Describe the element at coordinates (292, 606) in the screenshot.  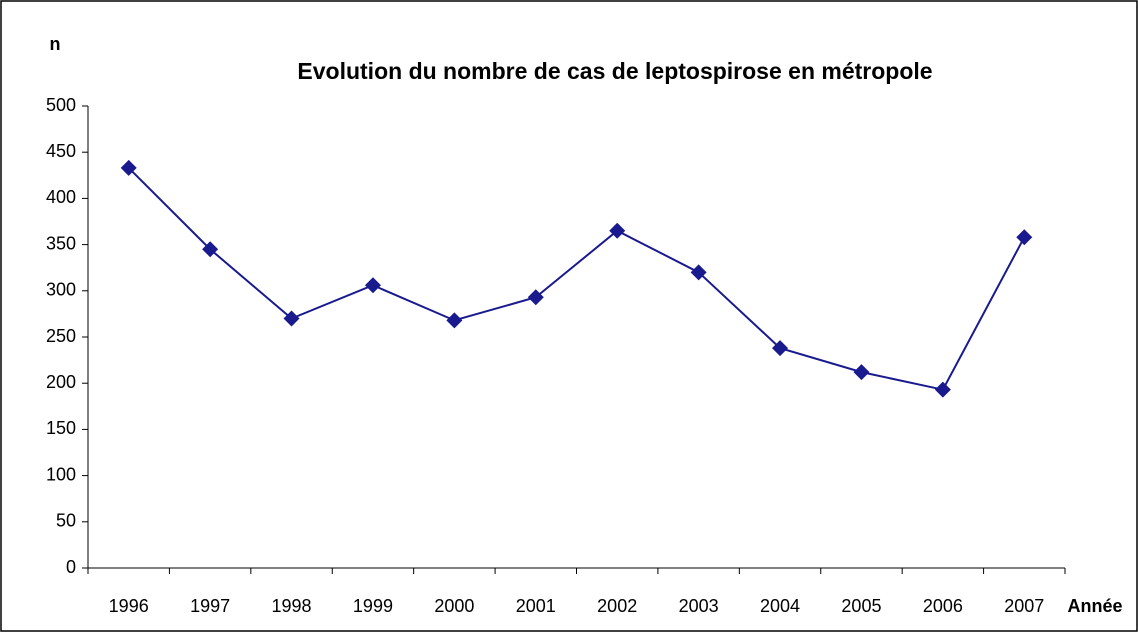
I see `x-tick-label: 1998` at that location.